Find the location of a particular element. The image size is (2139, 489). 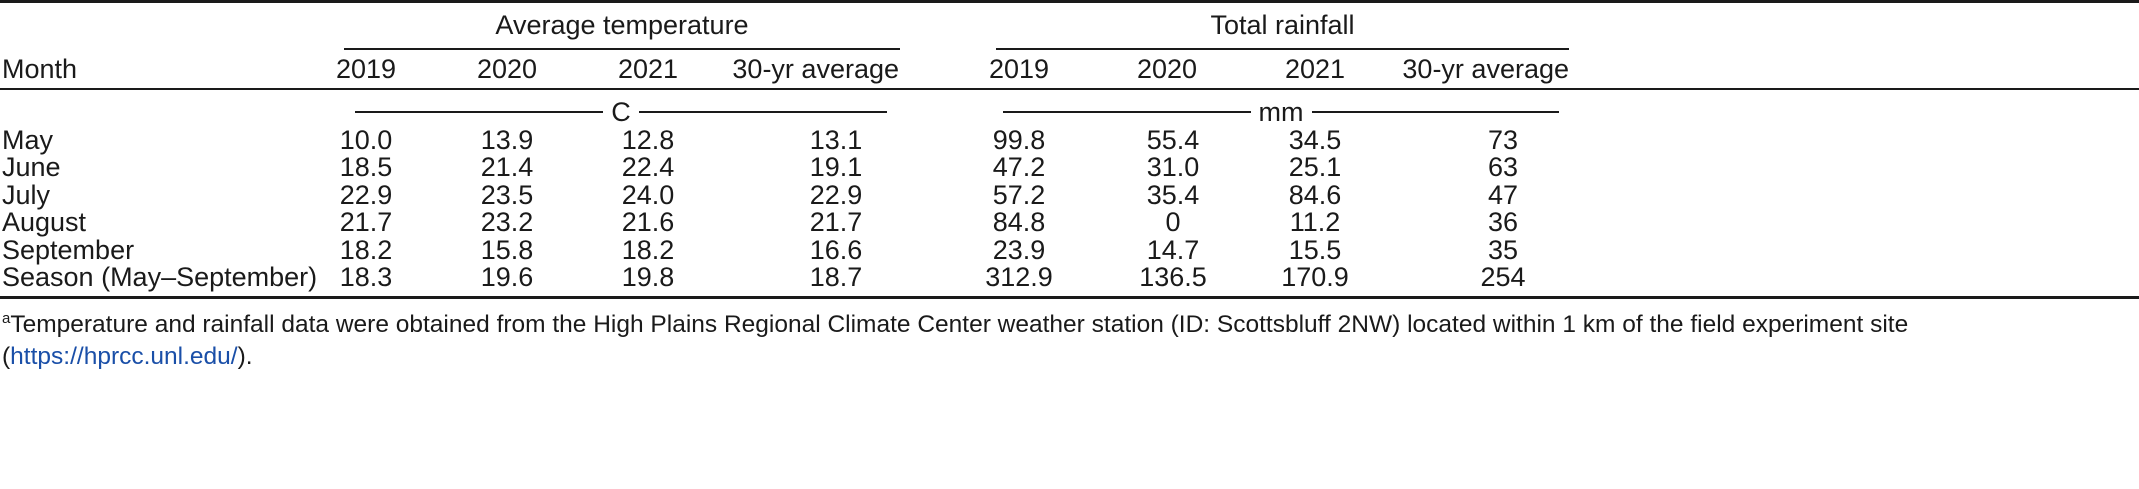

column-header-rainfall: 30-yr average is located at coordinates (1485, 69).